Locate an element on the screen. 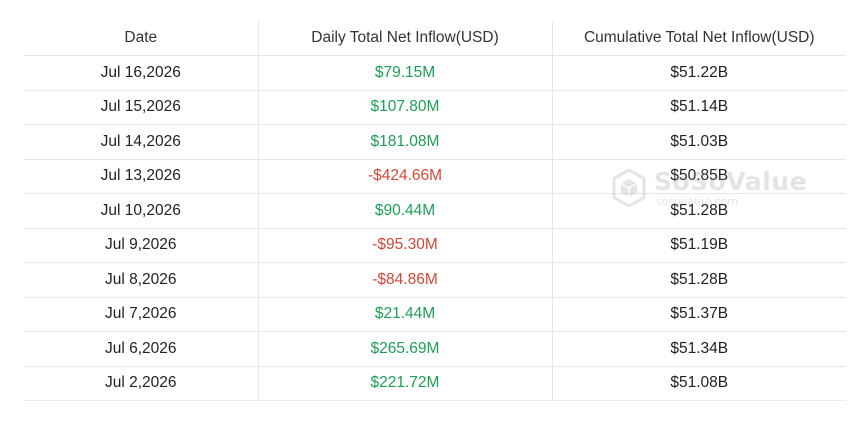 The width and height of the screenshot is (866, 447). cell-date: Jul 14,2026 is located at coordinates (141, 142).